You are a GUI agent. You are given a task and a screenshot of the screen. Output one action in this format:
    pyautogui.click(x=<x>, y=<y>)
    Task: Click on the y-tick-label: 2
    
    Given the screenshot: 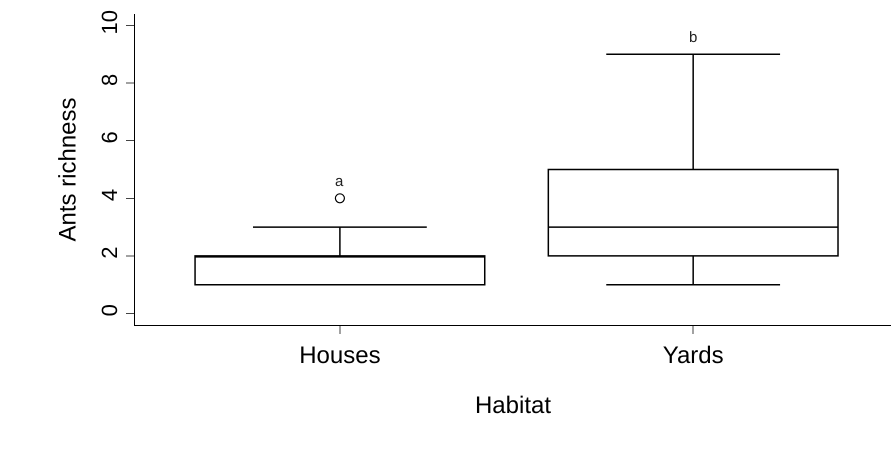 What is the action you would take?
    pyautogui.click(x=109, y=252)
    